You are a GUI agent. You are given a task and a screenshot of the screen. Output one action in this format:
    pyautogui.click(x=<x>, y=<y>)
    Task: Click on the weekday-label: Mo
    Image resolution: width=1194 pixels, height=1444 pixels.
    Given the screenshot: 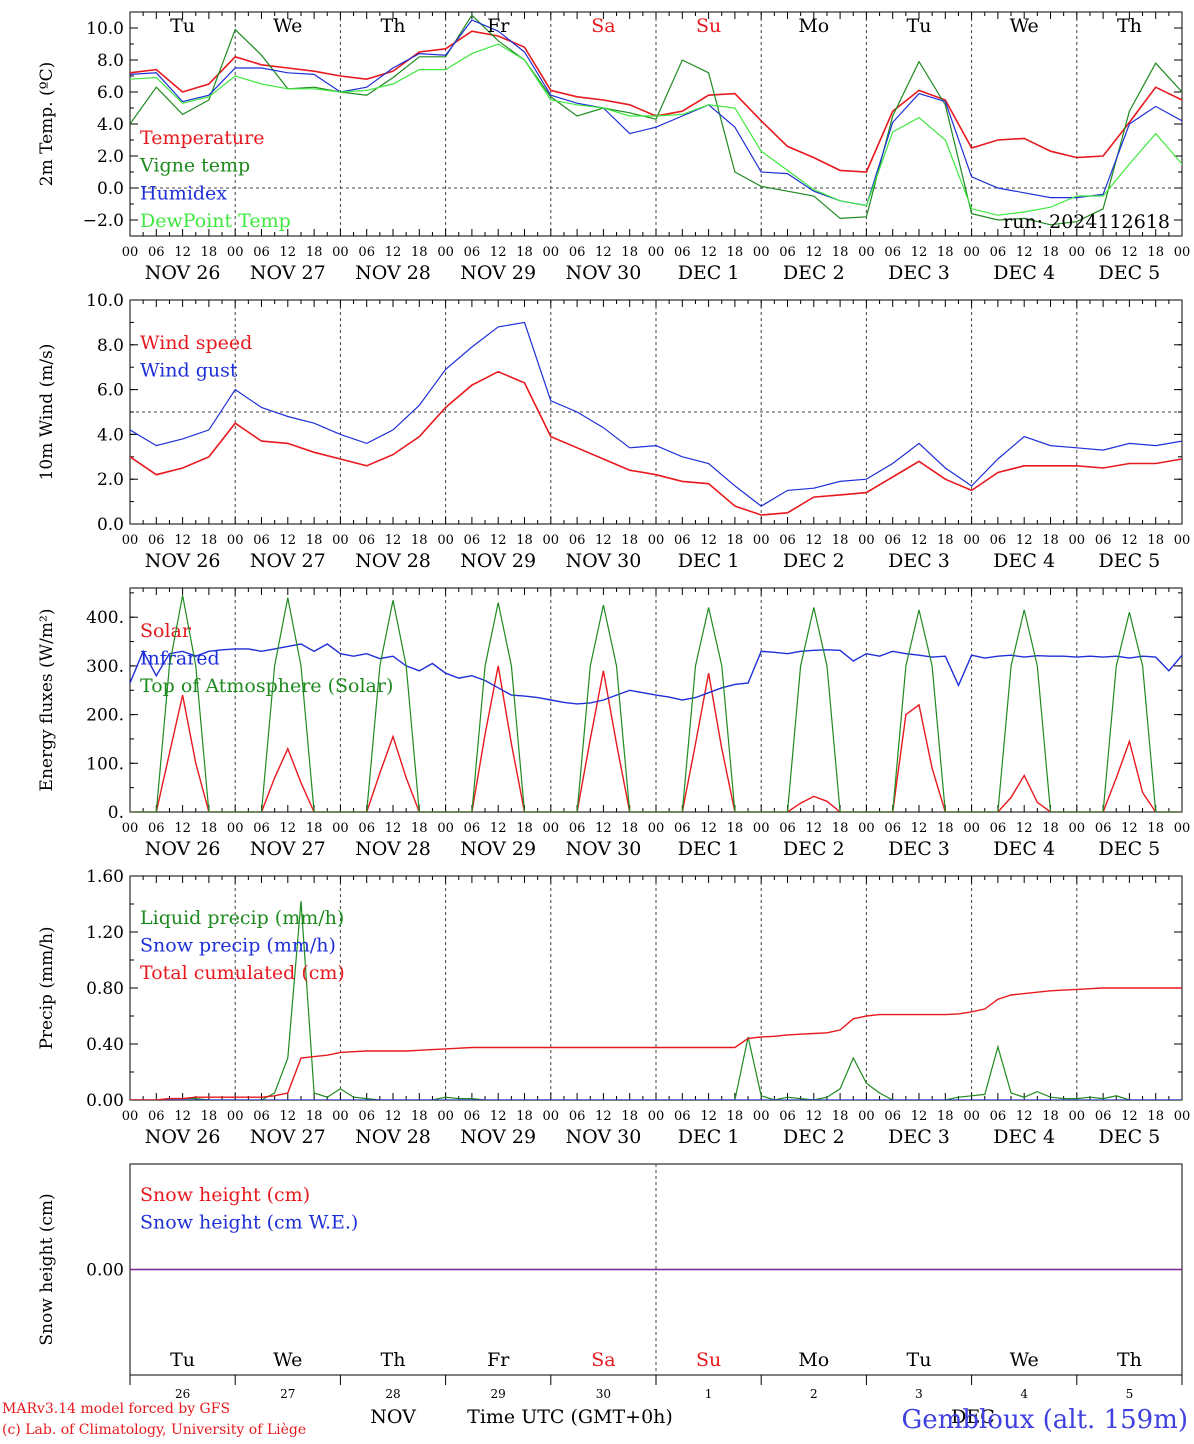 What is the action you would take?
    pyautogui.click(x=813, y=1360)
    